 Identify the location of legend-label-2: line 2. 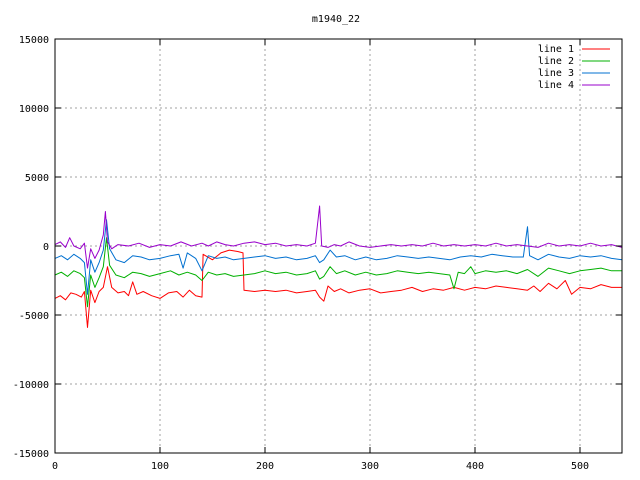
(556, 61).